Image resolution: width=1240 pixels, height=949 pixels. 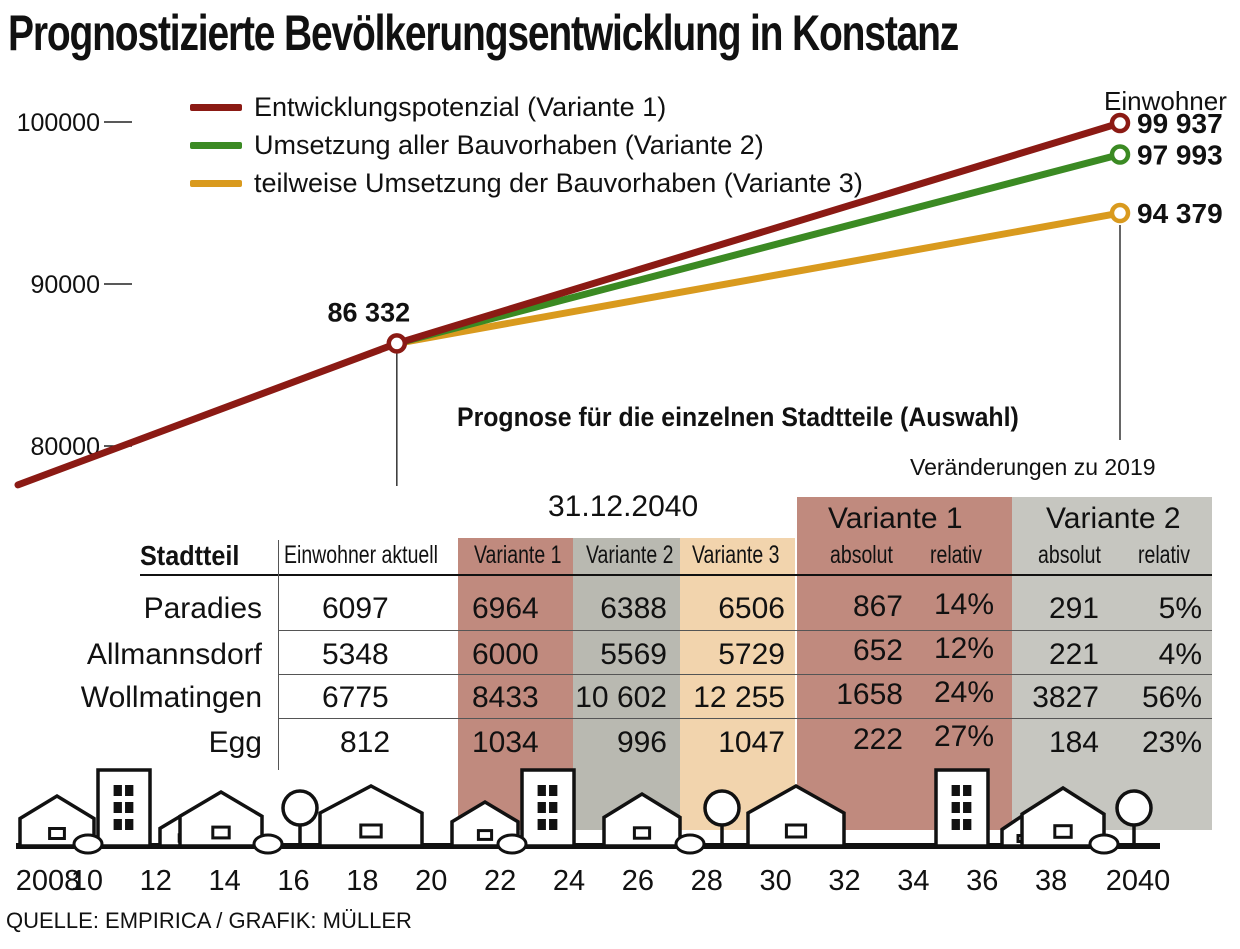 I want to click on cell-v2-abs: 291, so click(x=1073, y=608).